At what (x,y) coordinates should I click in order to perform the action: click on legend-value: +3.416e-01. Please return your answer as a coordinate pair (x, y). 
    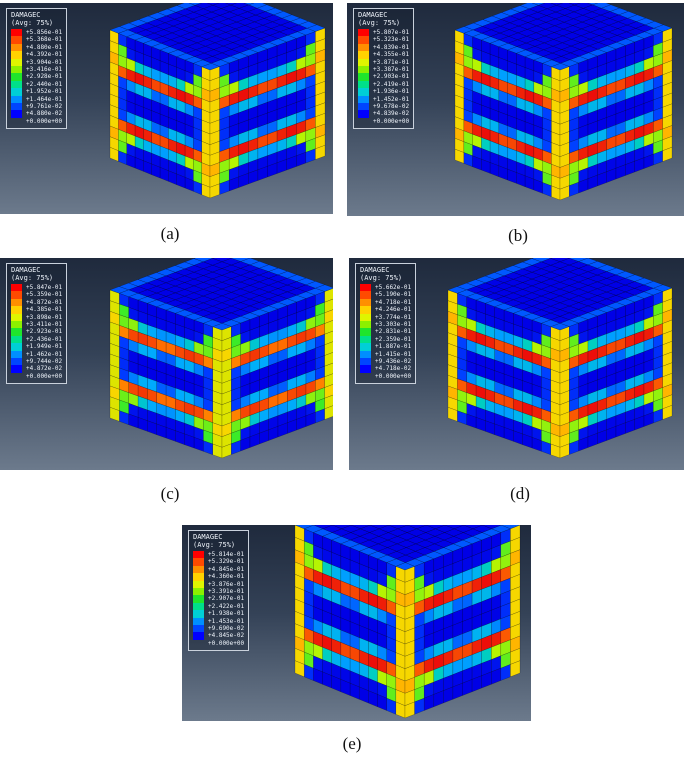
    Looking at the image, I should click on (44, 69).